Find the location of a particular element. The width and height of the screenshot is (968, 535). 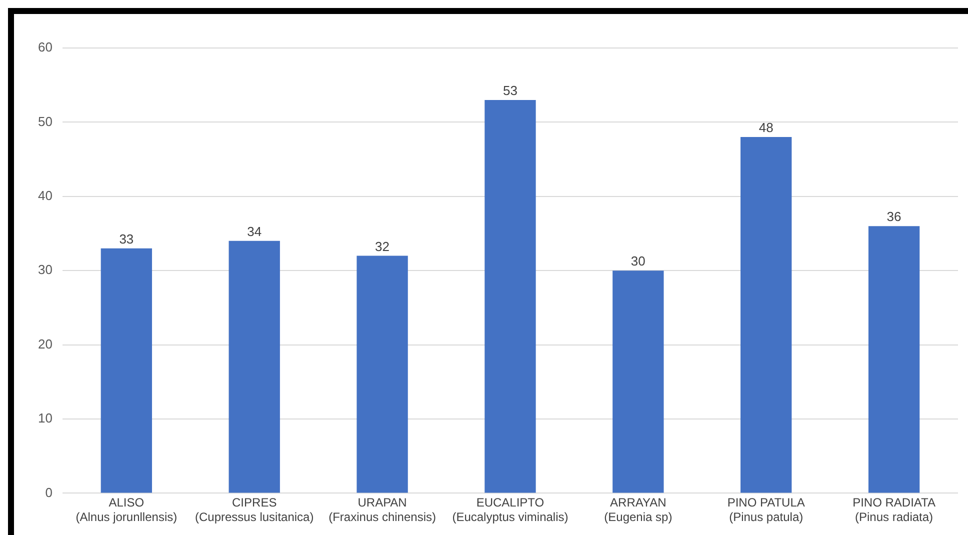

y-tick-label: 40 is located at coordinates (45, 195).